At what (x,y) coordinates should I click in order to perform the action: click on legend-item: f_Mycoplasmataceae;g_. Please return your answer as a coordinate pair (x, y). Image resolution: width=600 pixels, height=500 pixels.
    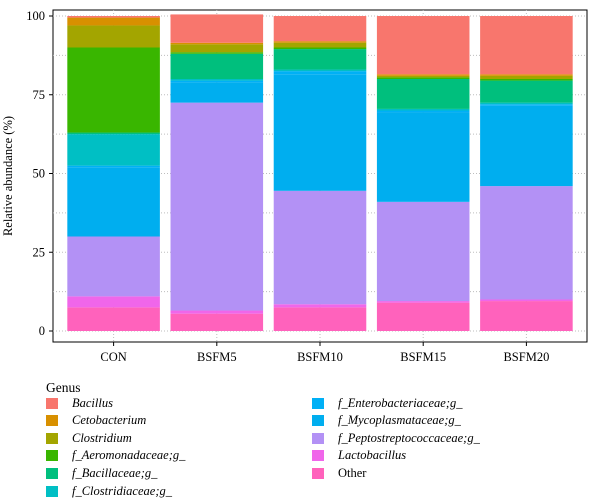
    Looking at the image, I should click on (386, 421).